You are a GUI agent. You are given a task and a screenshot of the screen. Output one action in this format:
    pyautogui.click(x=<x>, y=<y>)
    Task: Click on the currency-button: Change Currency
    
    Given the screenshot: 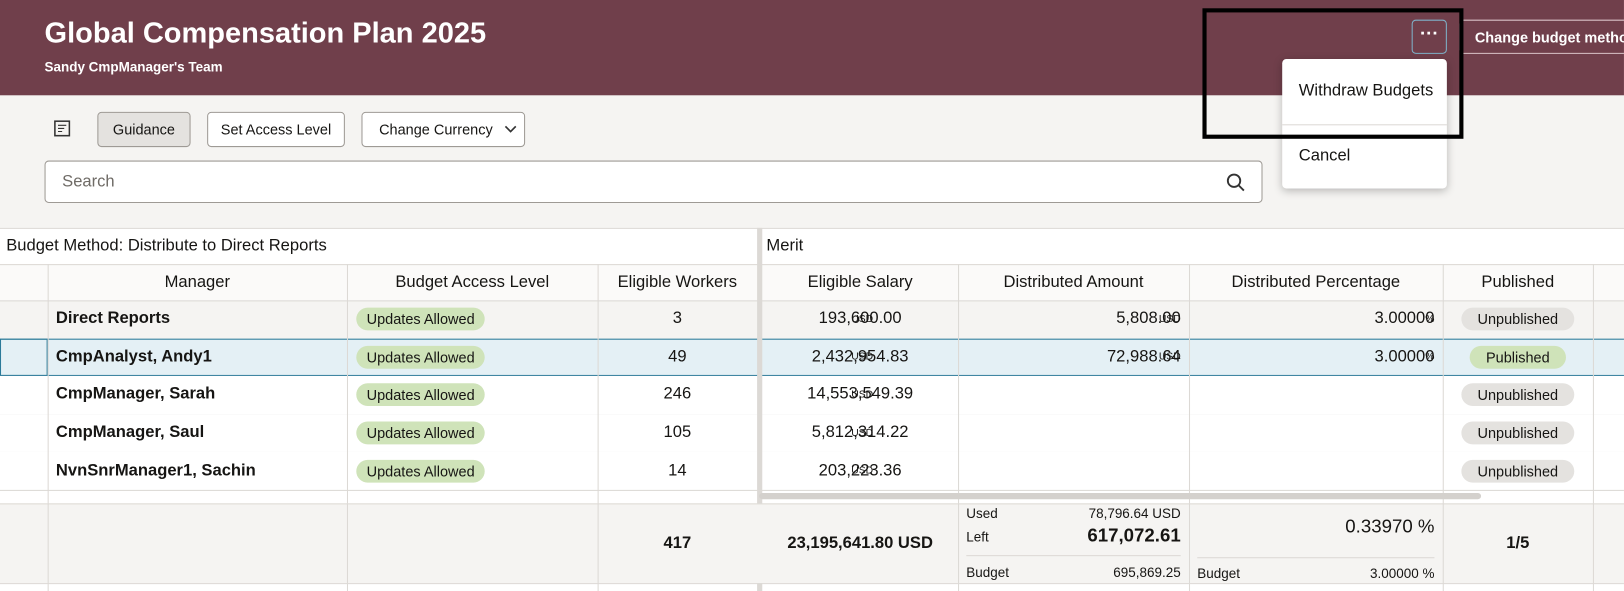 What is the action you would take?
    pyautogui.click(x=443, y=129)
    